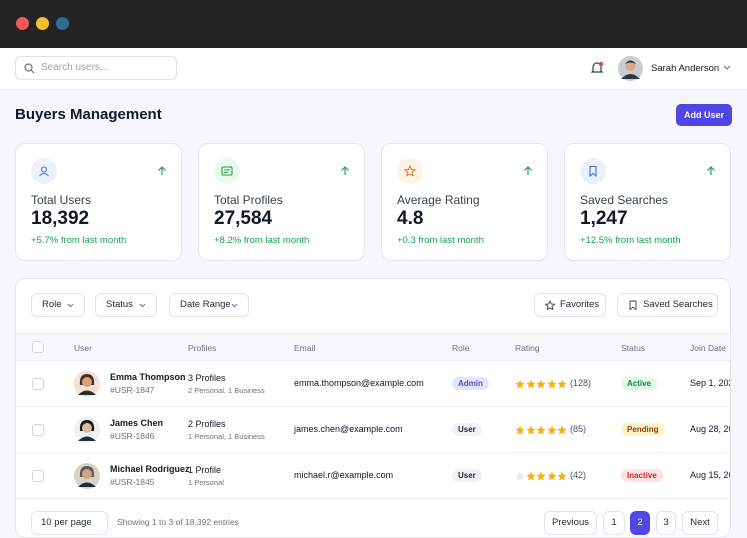 The width and height of the screenshot is (747, 538). What do you see at coordinates (137, 423) in the screenshot?
I see `user-name: James Chen` at bounding box center [137, 423].